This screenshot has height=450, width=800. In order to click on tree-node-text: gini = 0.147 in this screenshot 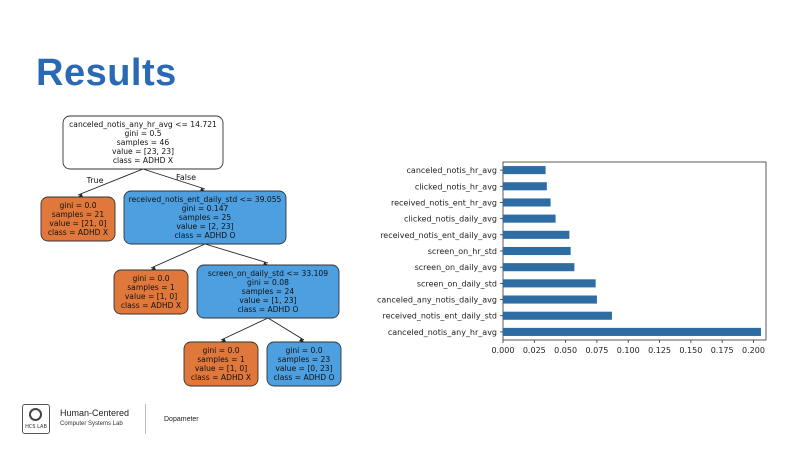, I will do `click(205, 208)`.